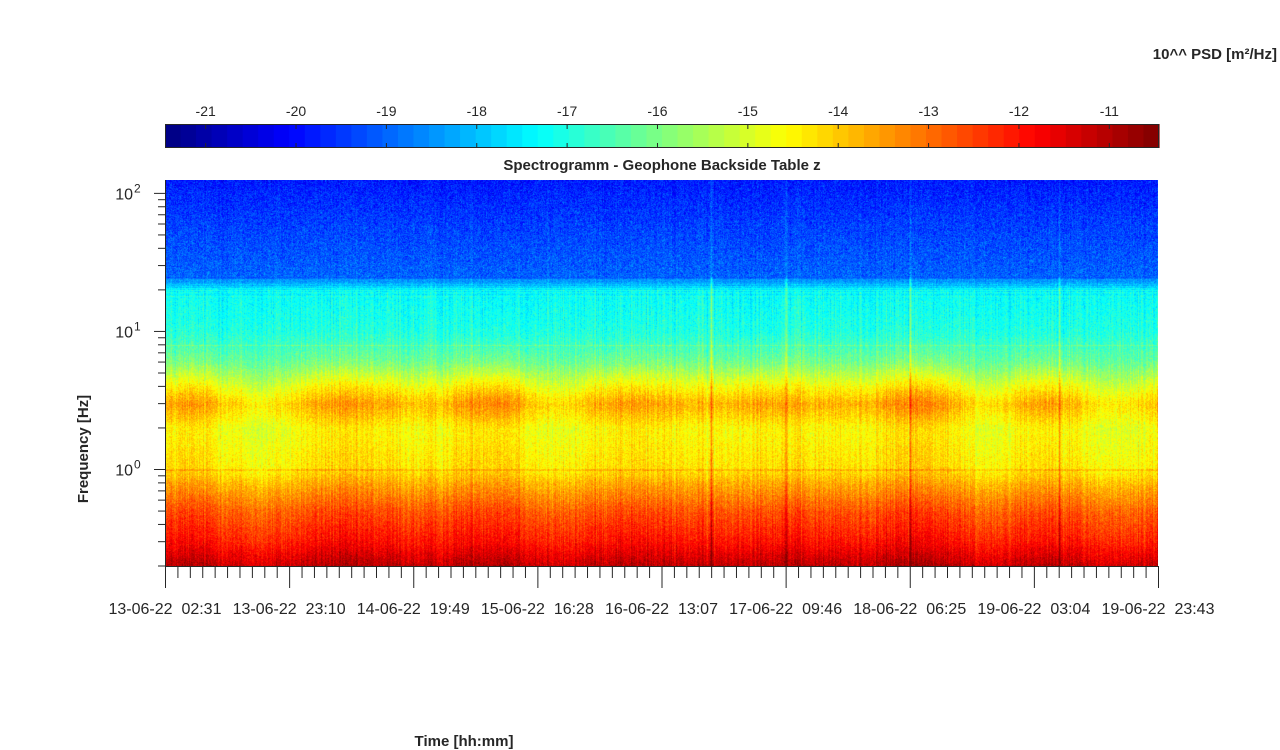  What do you see at coordinates (1033, 609) in the screenshot?
I see `x-tick-label: 19-06-22 03:04` at bounding box center [1033, 609].